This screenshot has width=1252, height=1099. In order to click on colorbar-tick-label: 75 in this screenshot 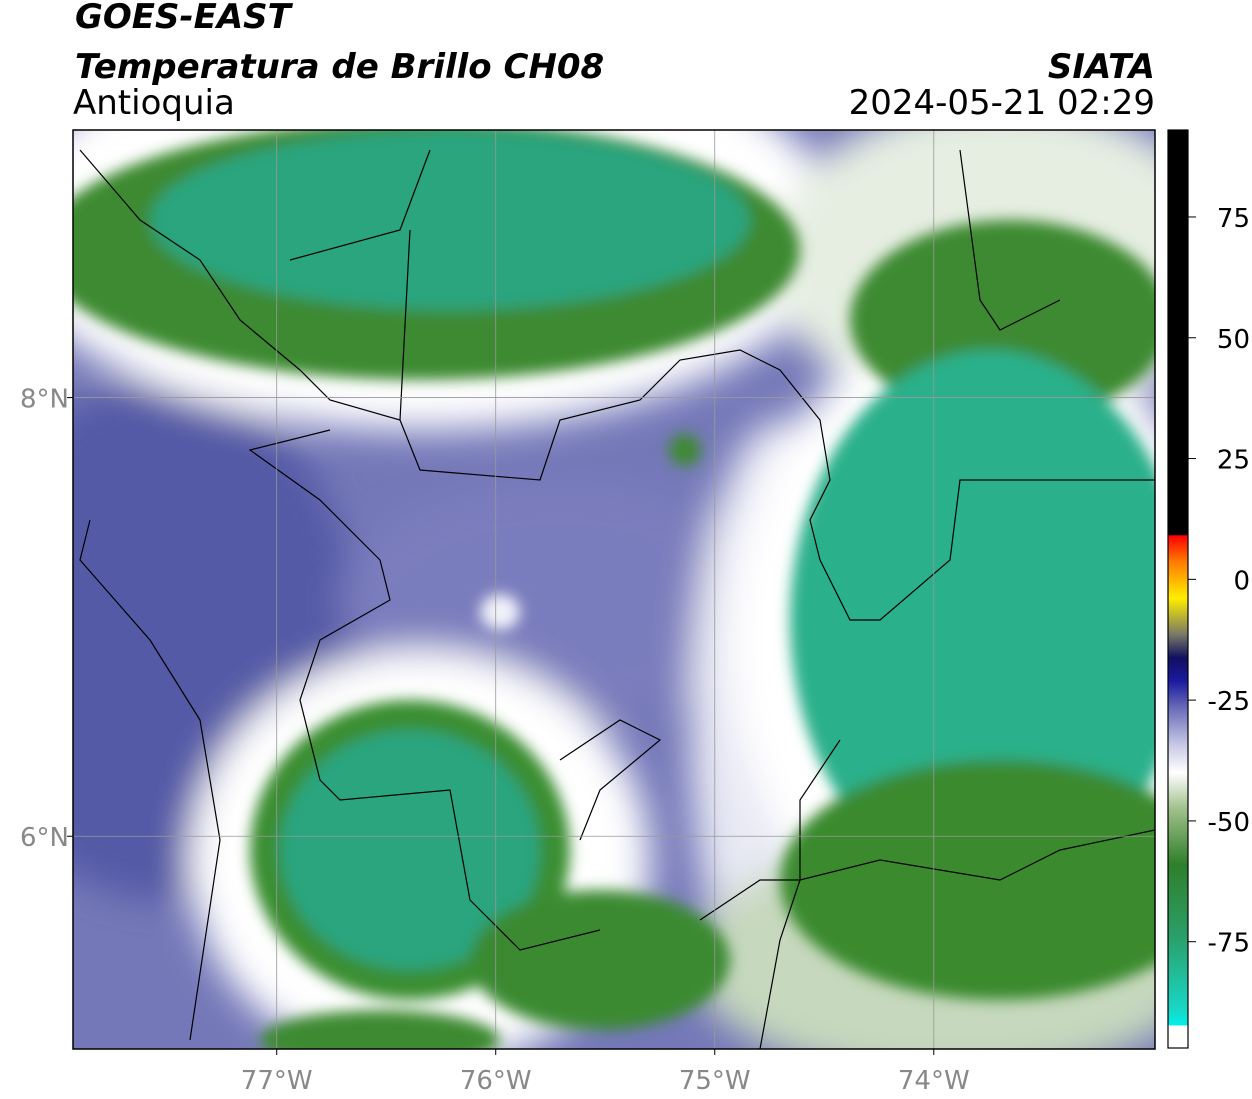, I will do `click(1233, 219)`.